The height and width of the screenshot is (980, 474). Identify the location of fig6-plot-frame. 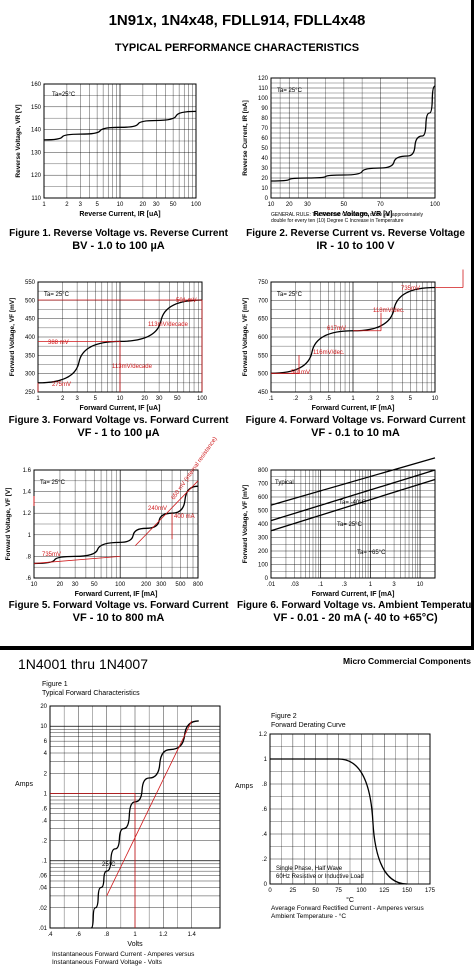
(353, 524).